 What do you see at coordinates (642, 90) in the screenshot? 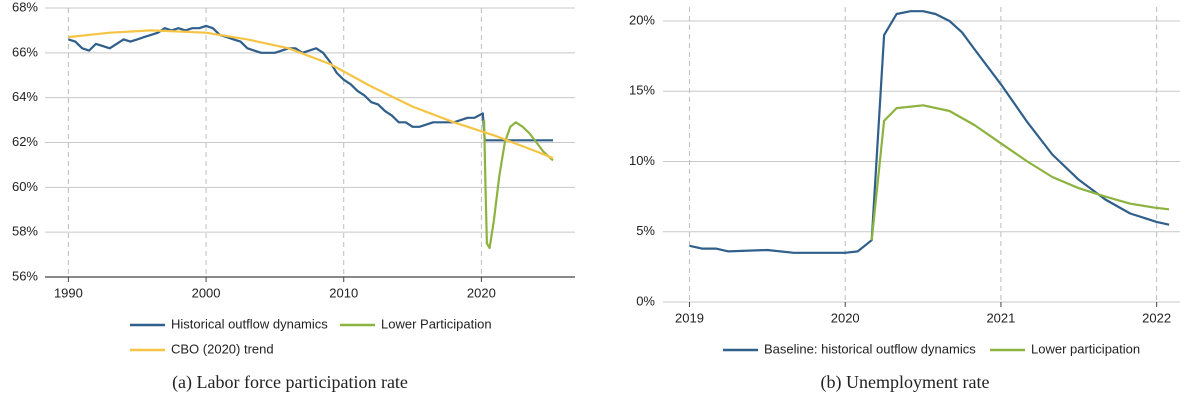
I see `y-tick-label: 15%` at bounding box center [642, 90].